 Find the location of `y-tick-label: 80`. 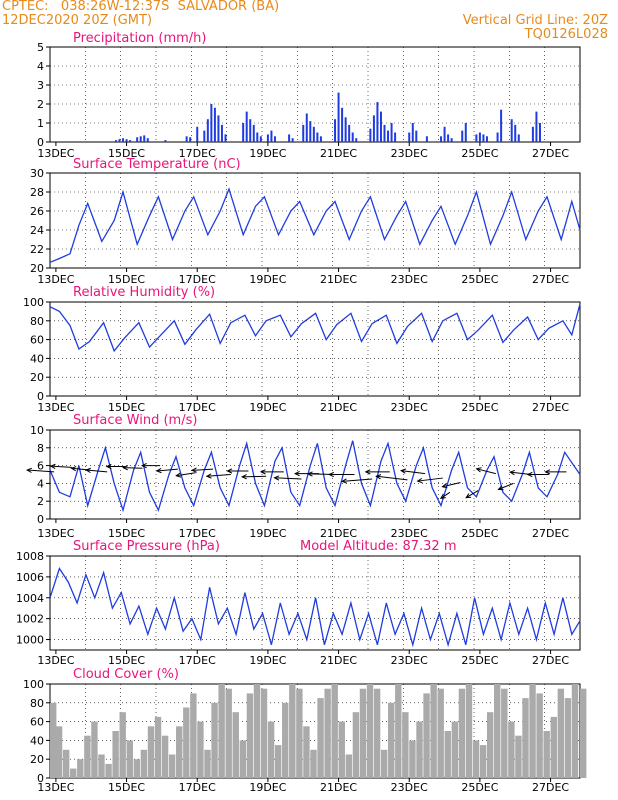

y-tick-label: 80 is located at coordinates (37, 321).